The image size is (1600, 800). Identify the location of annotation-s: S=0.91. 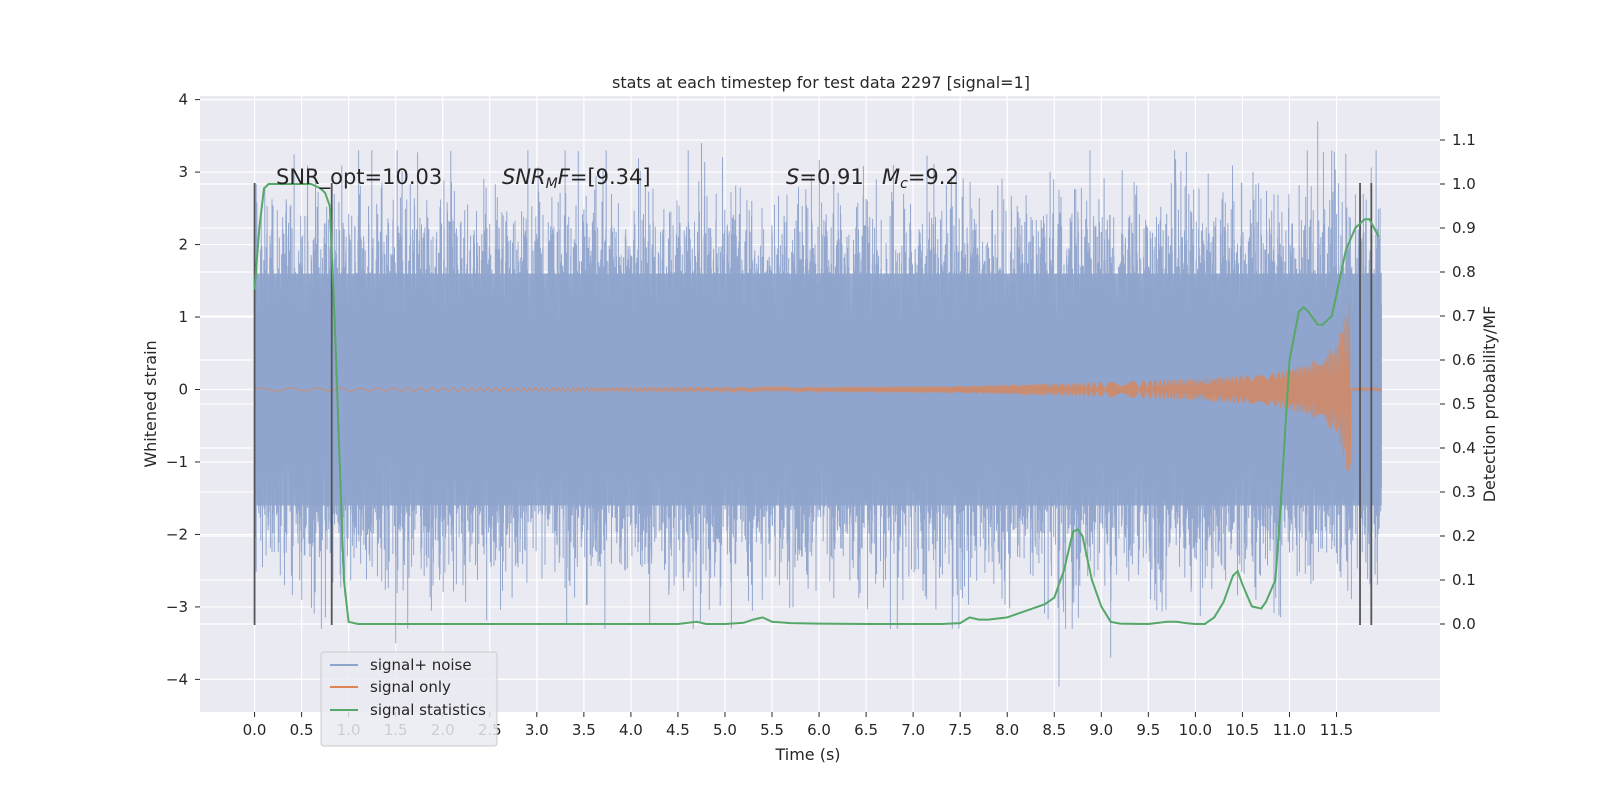
(825, 177).